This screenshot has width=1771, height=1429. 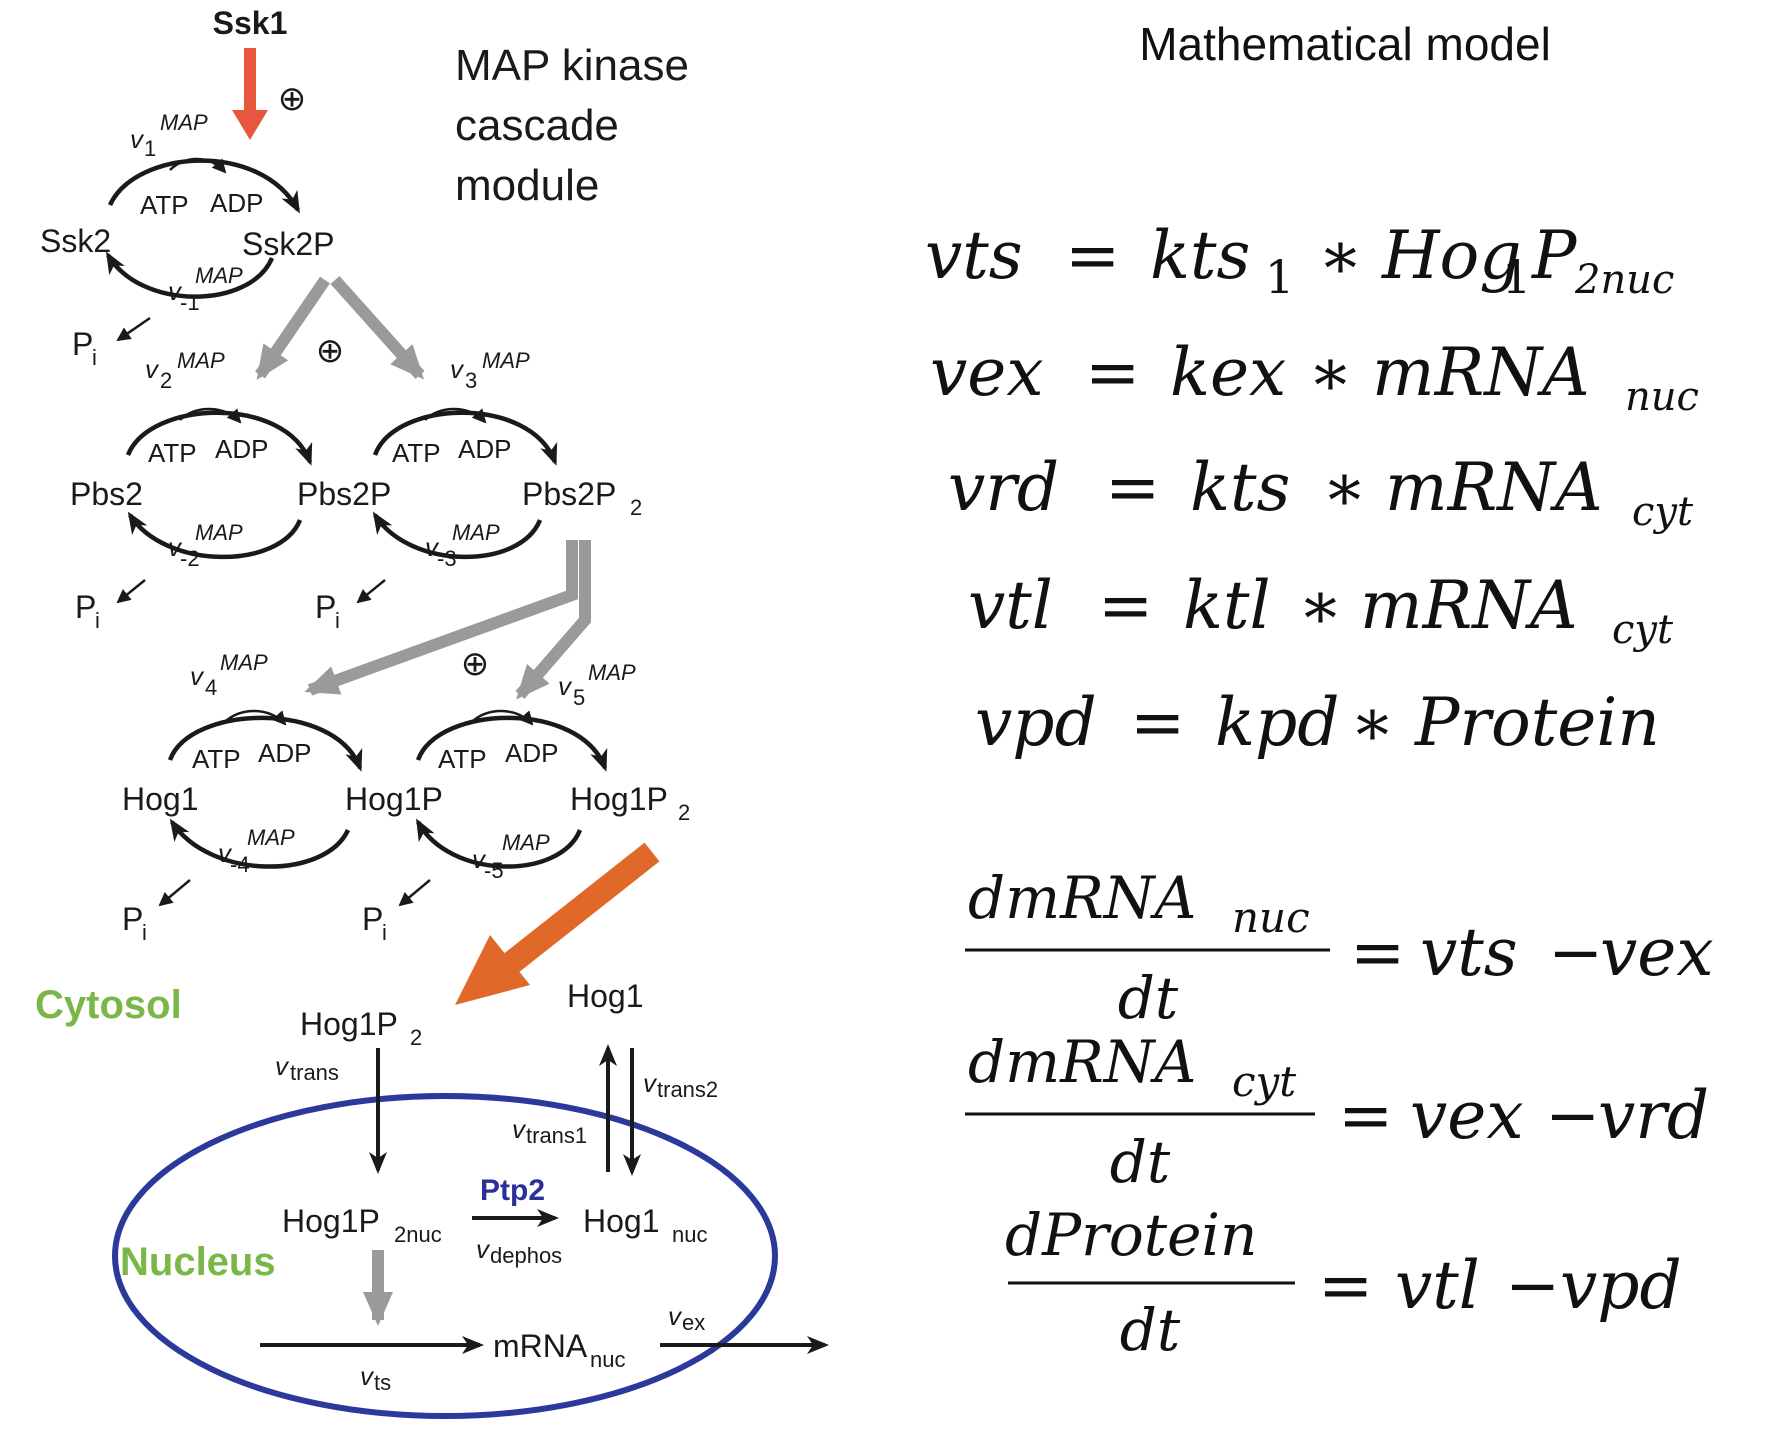 What do you see at coordinates (418, 1234) in the screenshot?
I see `hog1p2nuc-subscript: 2nuc` at bounding box center [418, 1234].